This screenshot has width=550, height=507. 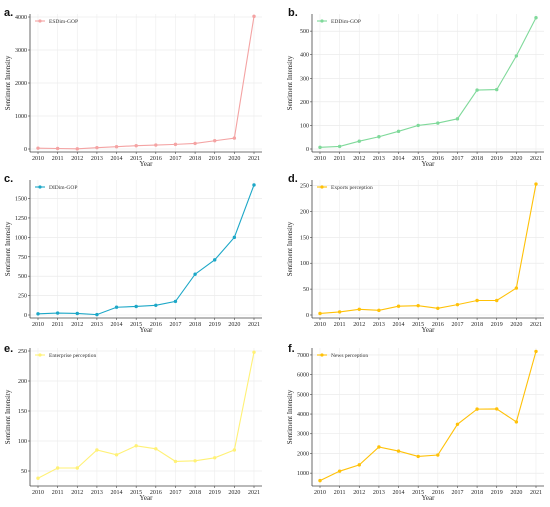 What do you see at coordinates (21, 219) in the screenshot?
I see `y-tick-label: 1250` at bounding box center [21, 219].